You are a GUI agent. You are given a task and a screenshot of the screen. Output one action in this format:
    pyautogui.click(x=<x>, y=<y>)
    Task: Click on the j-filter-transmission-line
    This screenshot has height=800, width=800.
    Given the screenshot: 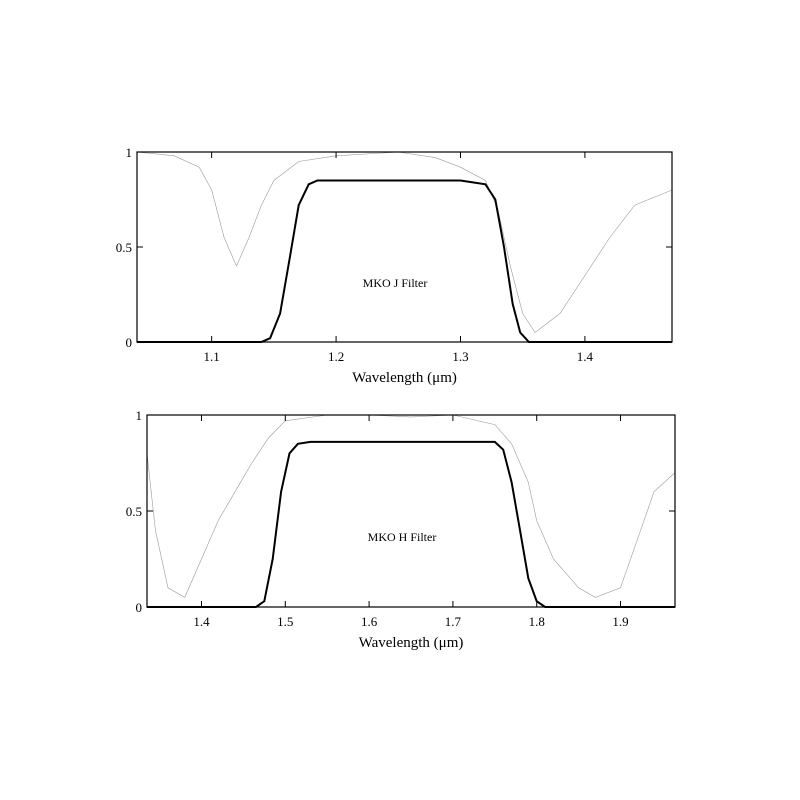 What is the action you would take?
    pyautogui.click(x=404, y=261)
    